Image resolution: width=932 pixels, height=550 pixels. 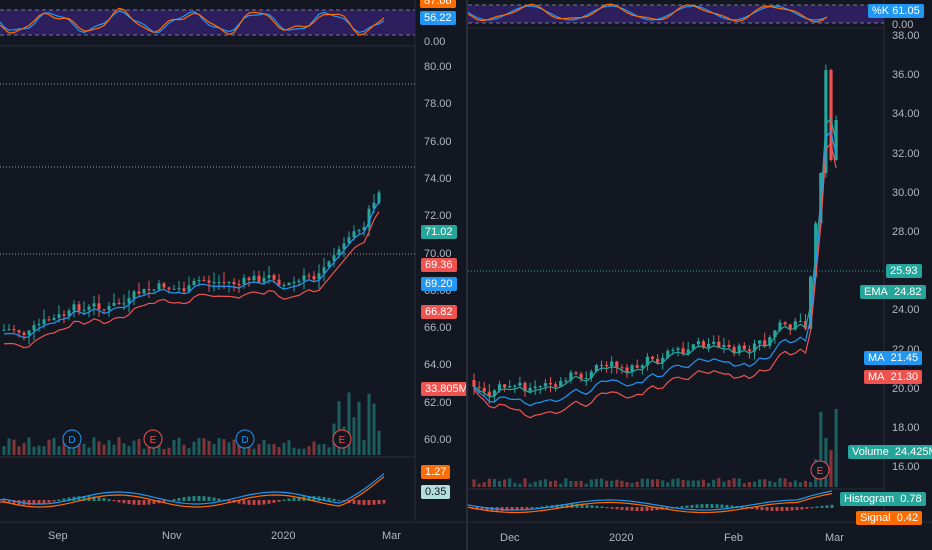 What do you see at coordinates (439, 232) in the screenshot?
I see `left-price-tag-1: 71.02` at bounding box center [439, 232].